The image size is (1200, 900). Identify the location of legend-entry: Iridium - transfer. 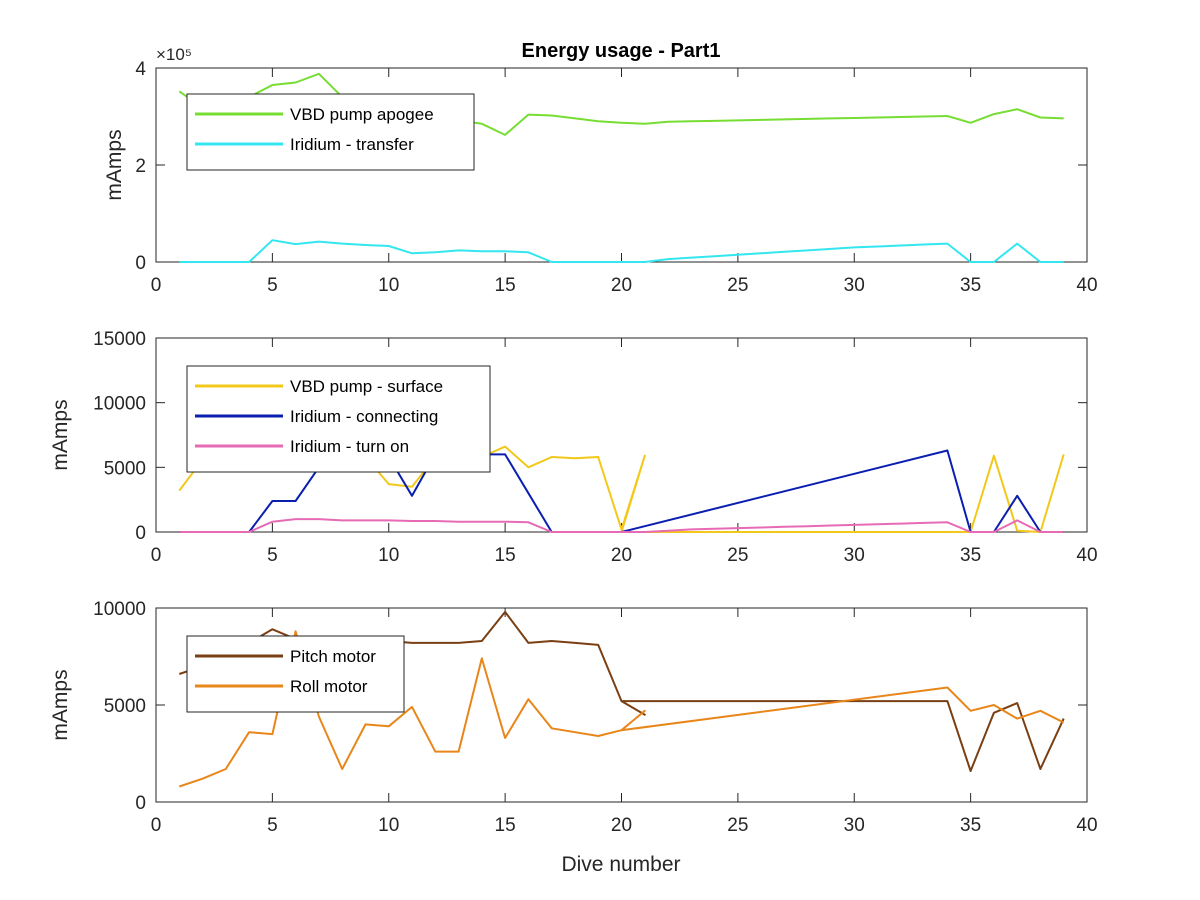
(352, 144).